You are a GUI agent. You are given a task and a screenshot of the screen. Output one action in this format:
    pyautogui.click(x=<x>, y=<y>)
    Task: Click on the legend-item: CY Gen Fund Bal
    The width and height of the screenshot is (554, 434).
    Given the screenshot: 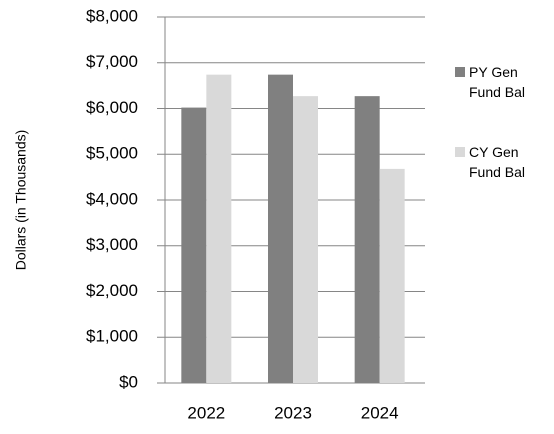 What is the action you would take?
    pyautogui.click(x=502, y=162)
    